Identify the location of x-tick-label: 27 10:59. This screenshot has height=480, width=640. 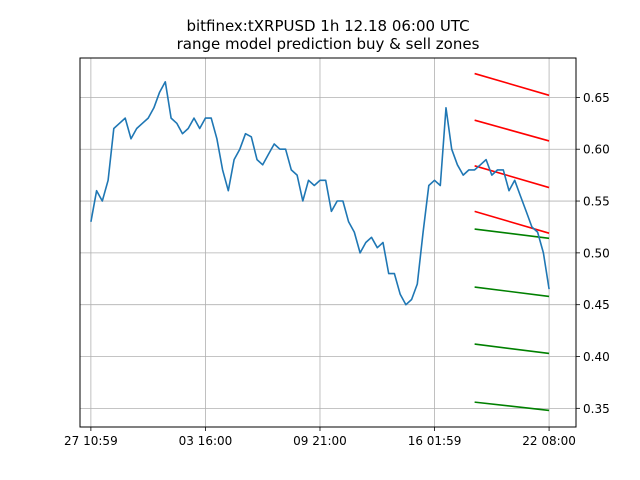
(91, 441).